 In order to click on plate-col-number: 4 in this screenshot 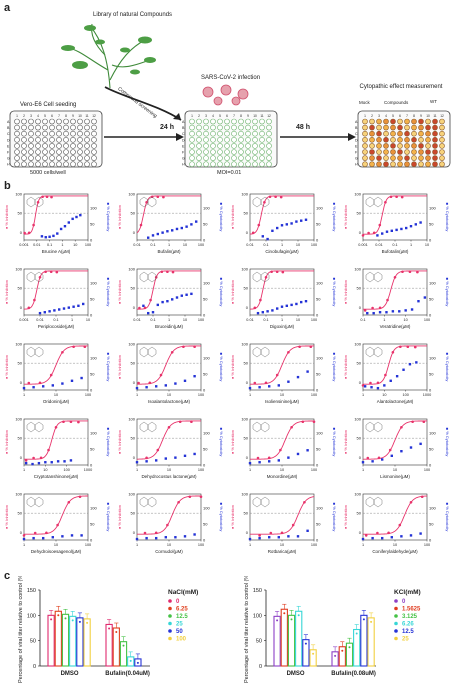, I will do `click(386, 116)`.